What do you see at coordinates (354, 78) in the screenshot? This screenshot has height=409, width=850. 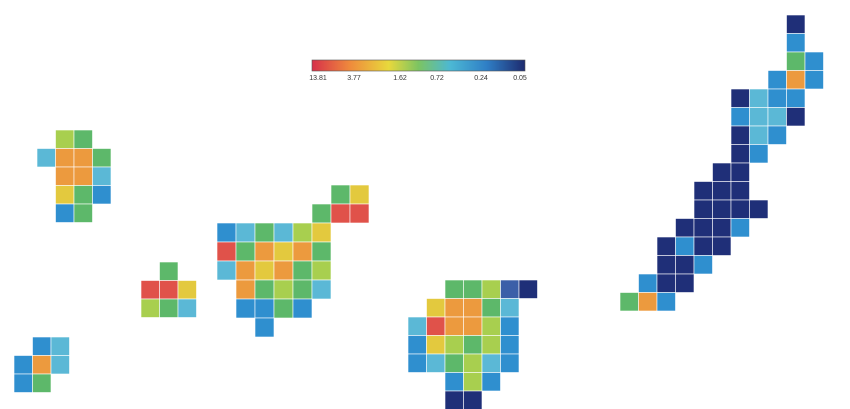 I see `legend-label: 3.77` at bounding box center [354, 78].